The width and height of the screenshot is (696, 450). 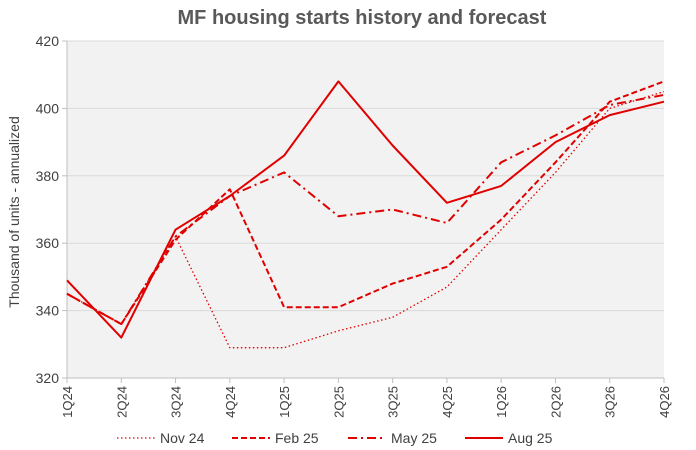 What do you see at coordinates (297, 438) in the screenshot?
I see `legend-label: Feb 25` at bounding box center [297, 438].